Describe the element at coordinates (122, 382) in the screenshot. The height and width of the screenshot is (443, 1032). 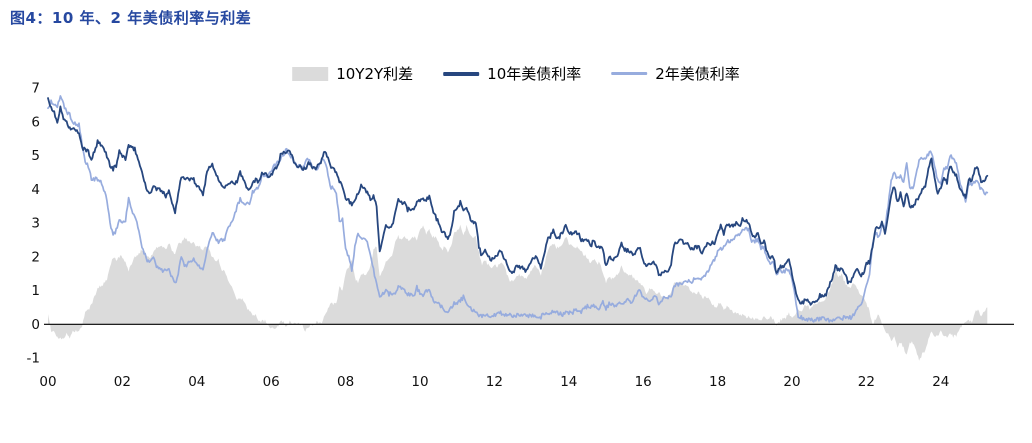
I see `x-axis-label: 02` at that location.